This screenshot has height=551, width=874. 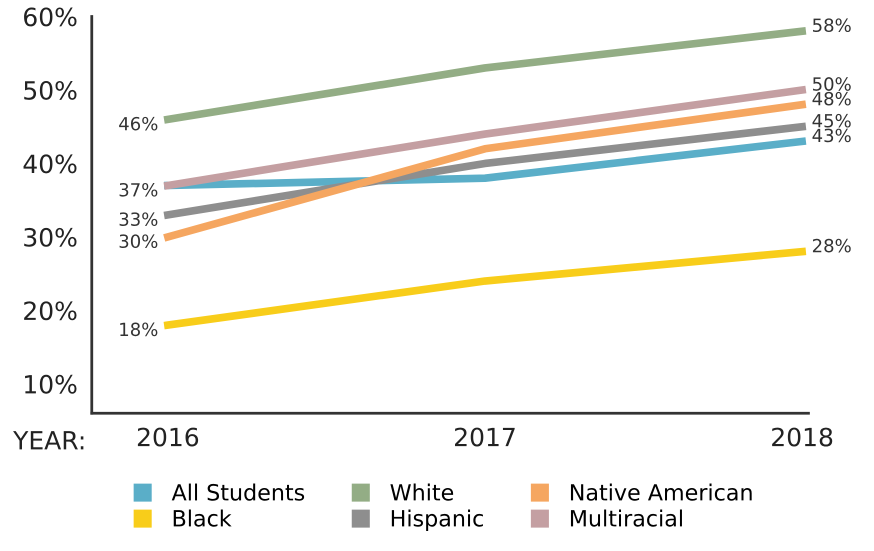 What do you see at coordinates (168, 437) in the screenshot?
I see `x-tick-label: 2016` at bounding box center [168, 437].